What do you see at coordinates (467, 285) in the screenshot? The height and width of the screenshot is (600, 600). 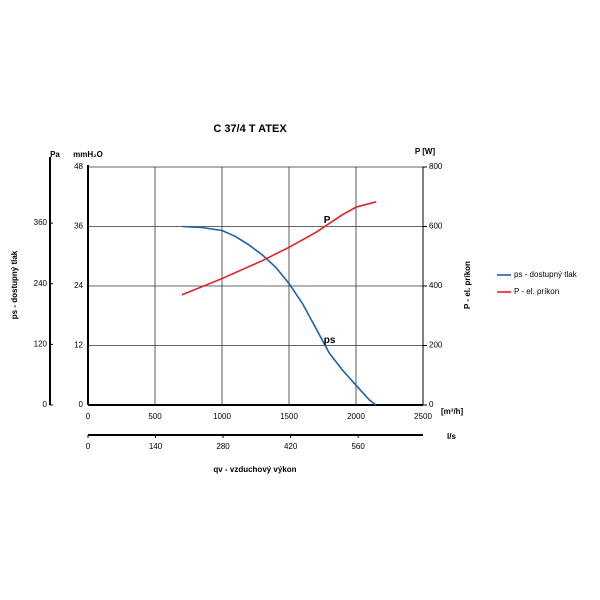 I see `y2-label: P - el. príkon` at bounding box center [467, 285].